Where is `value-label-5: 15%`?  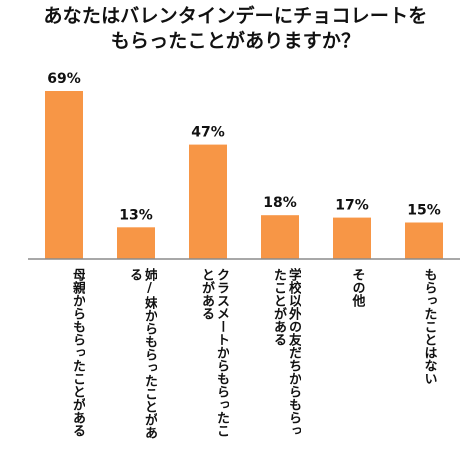
value-label-5: 15% is located at coordinates (424, 211).